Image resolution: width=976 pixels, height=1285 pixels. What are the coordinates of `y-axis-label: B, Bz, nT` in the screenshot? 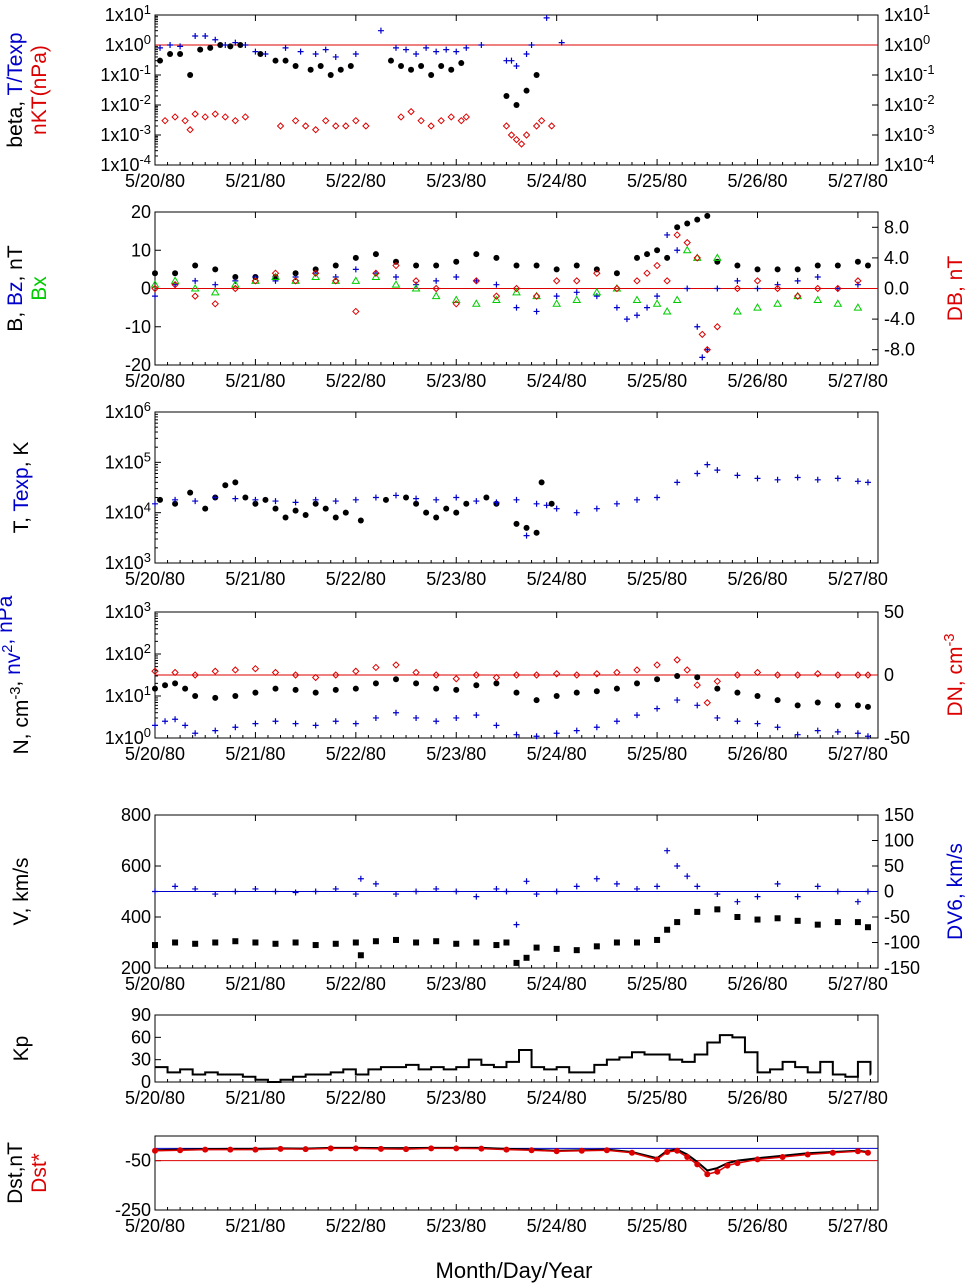 It's located at (15, 288).